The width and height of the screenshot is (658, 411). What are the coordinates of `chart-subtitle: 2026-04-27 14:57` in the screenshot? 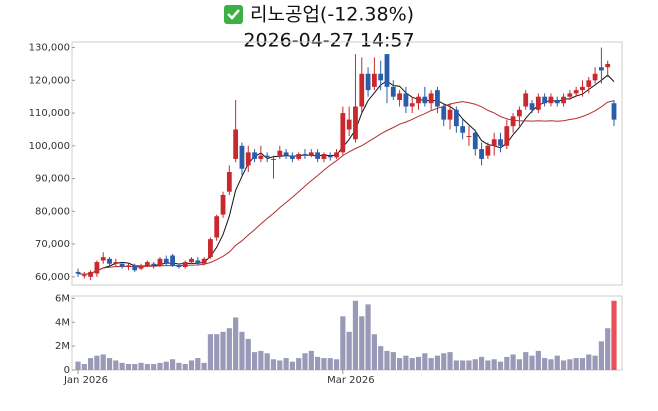 It's located at (328, 41).